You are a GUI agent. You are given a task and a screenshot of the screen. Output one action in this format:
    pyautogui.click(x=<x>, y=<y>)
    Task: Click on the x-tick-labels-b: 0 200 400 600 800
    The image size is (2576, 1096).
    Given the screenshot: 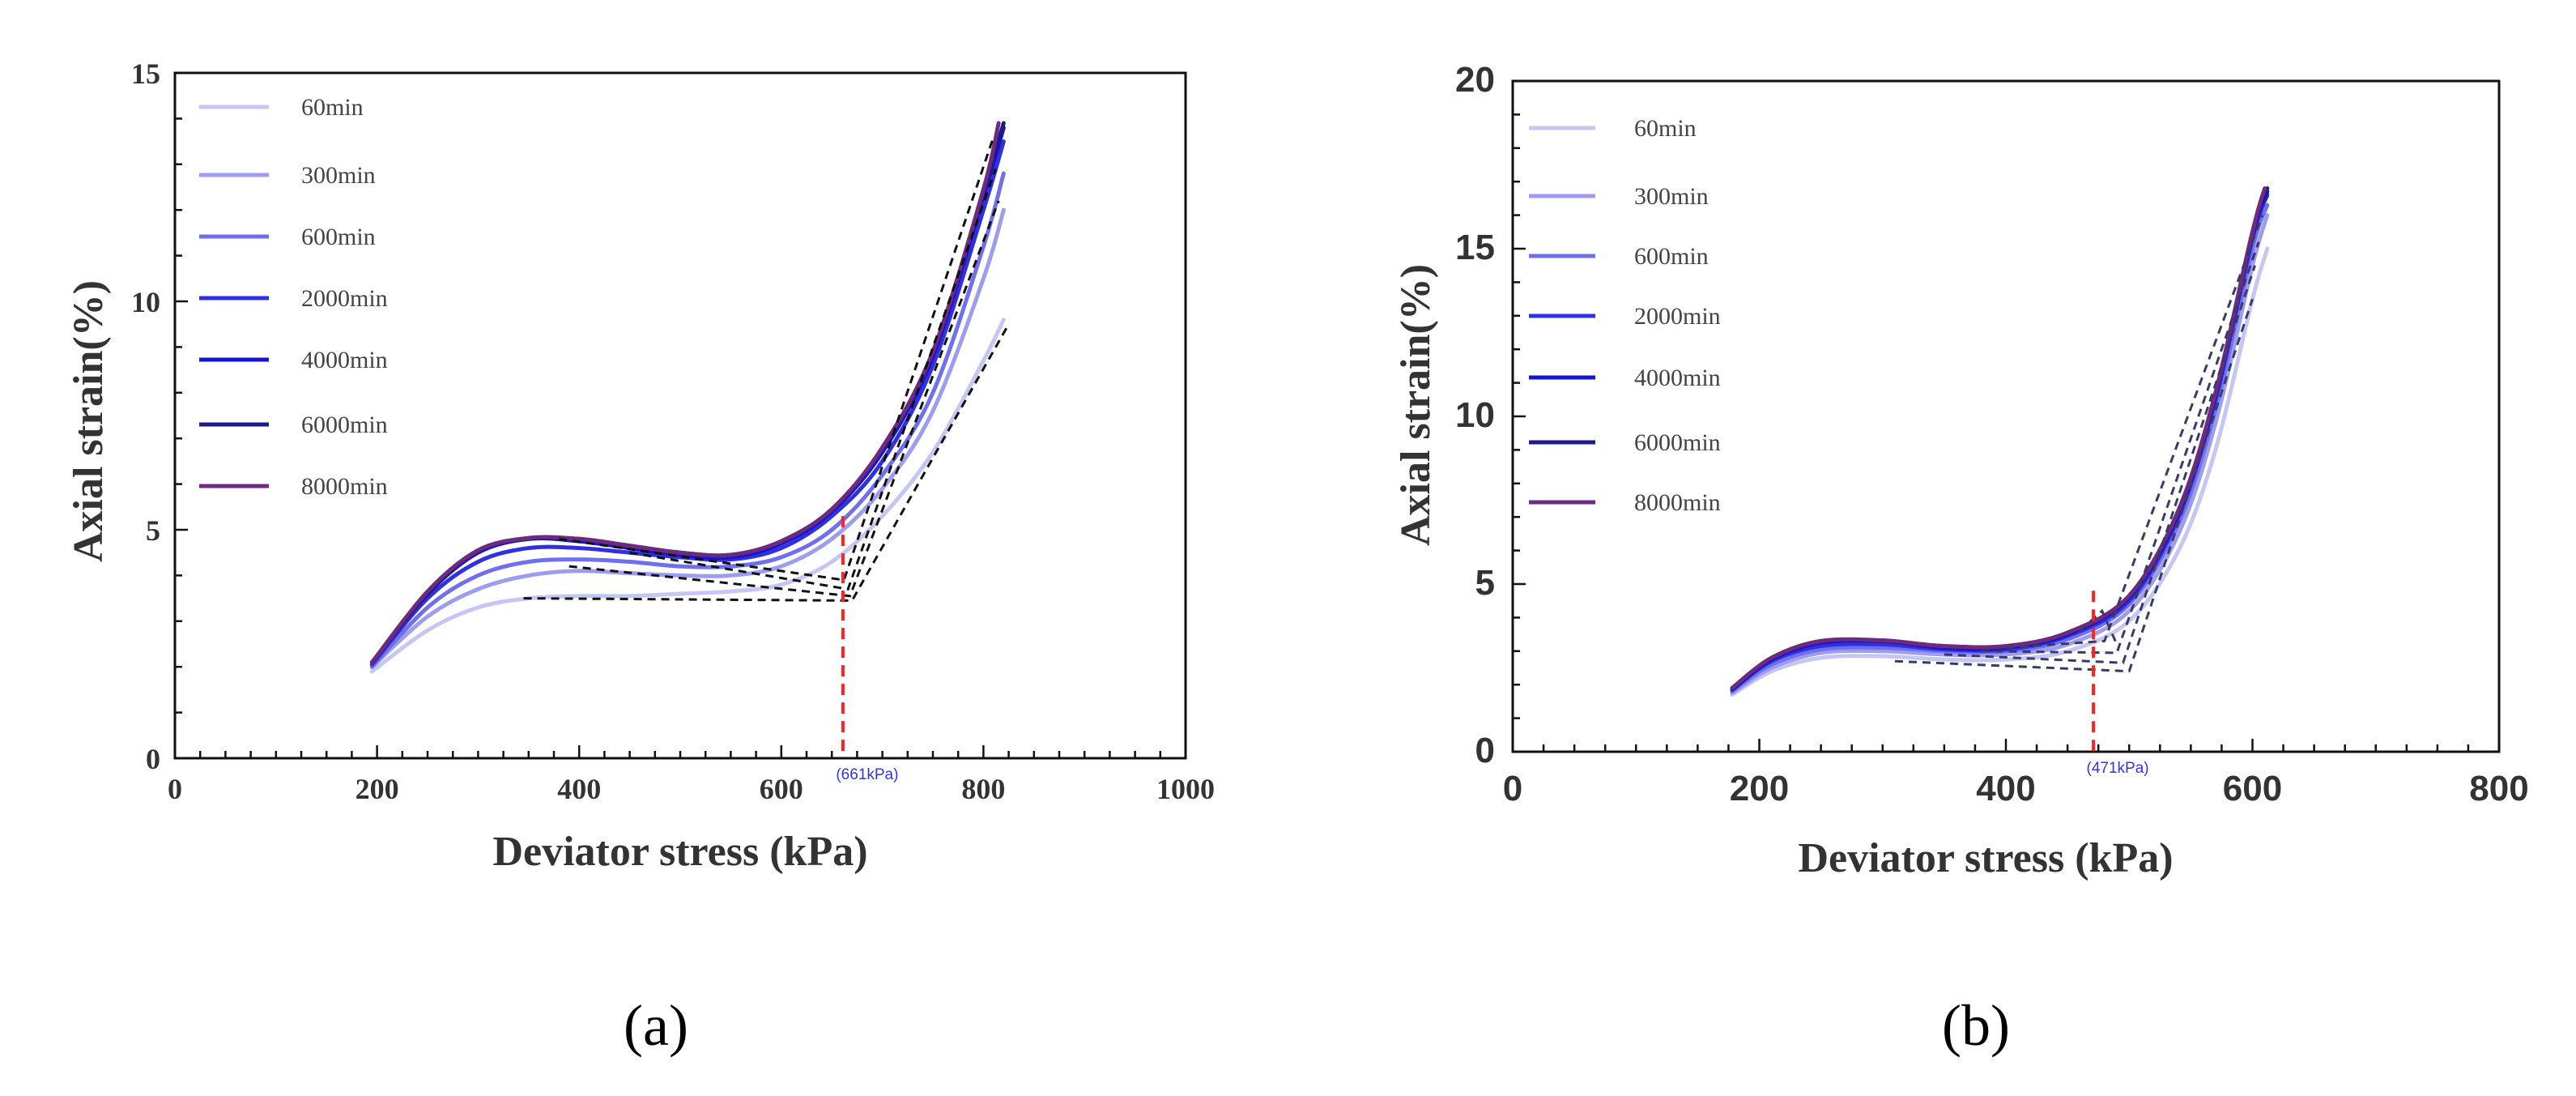 What is the action you would take?
    pyautogui.click(x=2016, y=788)
    